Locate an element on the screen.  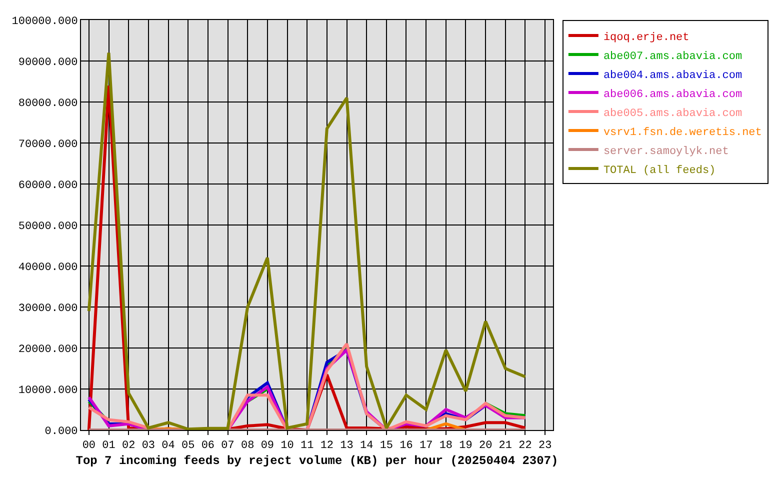
x-tick-label: 00 is located at coordinates (89, 446).